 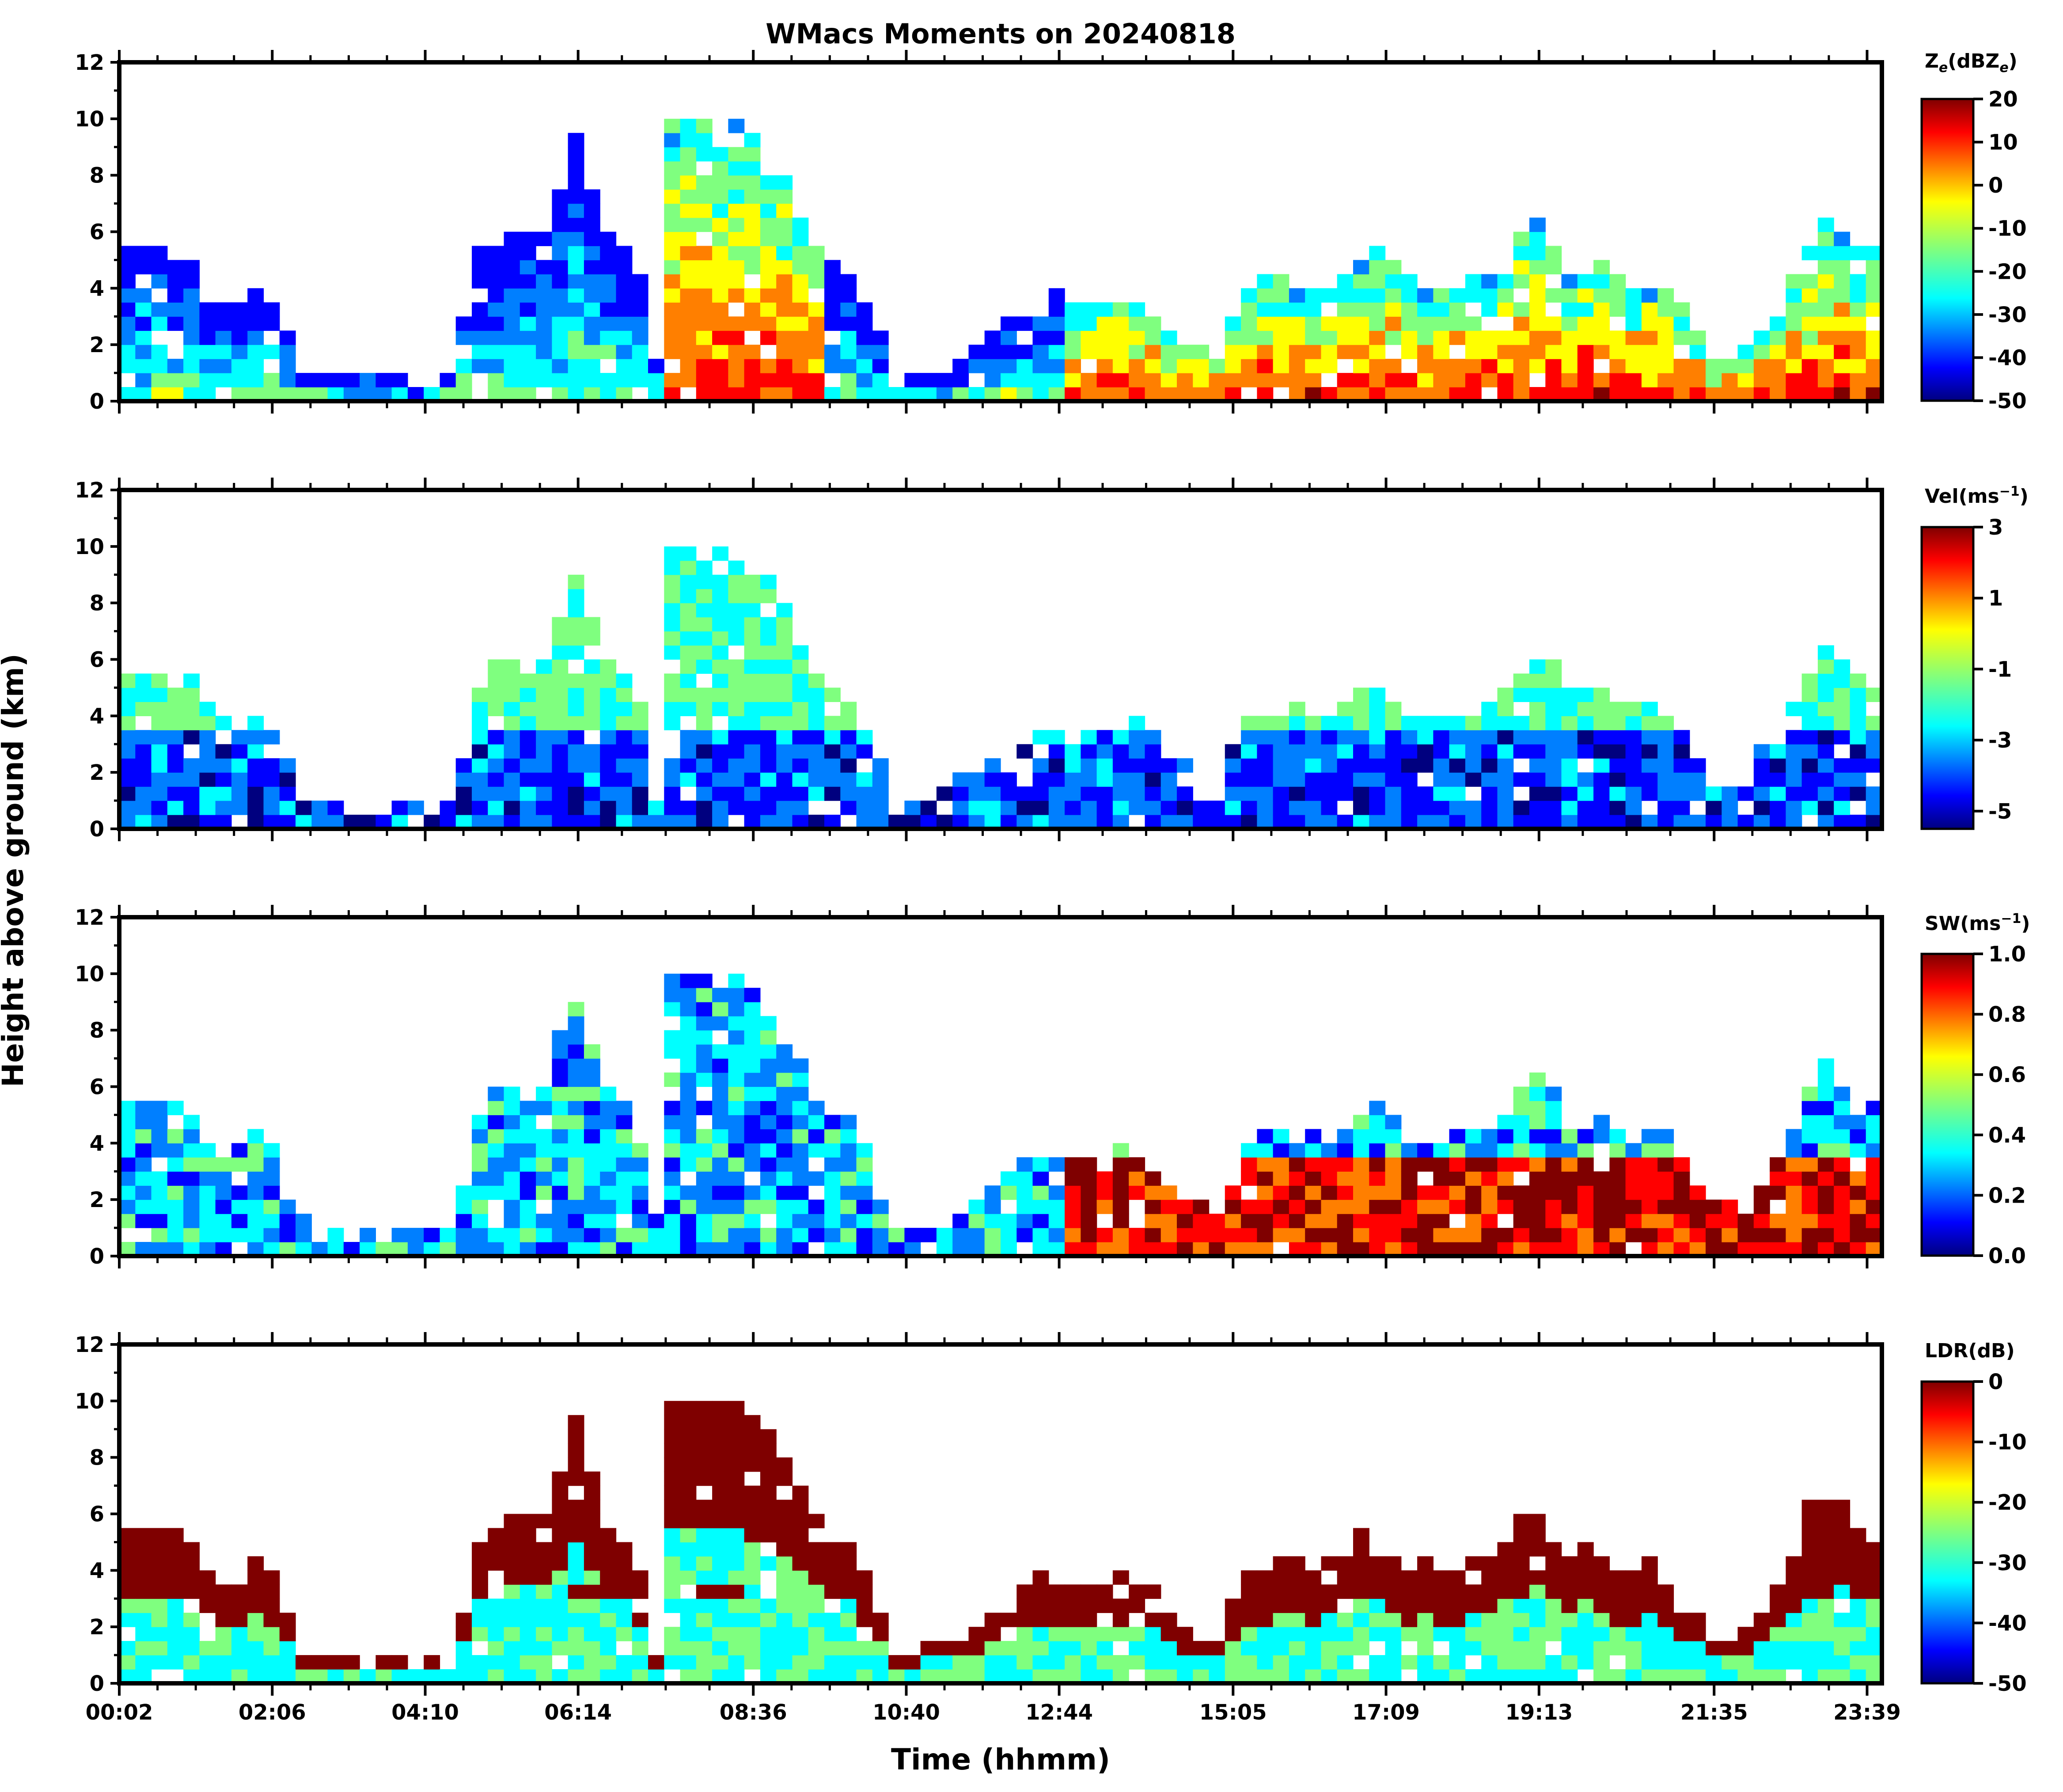 I want to click on x-tick-label: 10:40, so click(x=906, y=1712).